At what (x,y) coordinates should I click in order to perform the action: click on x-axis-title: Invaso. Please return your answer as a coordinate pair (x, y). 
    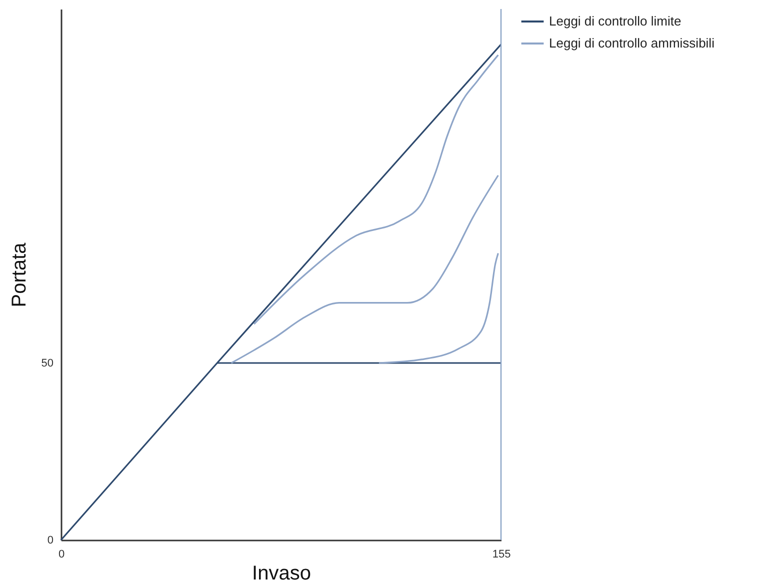
    Looking at the image, I should click on (281, 573).